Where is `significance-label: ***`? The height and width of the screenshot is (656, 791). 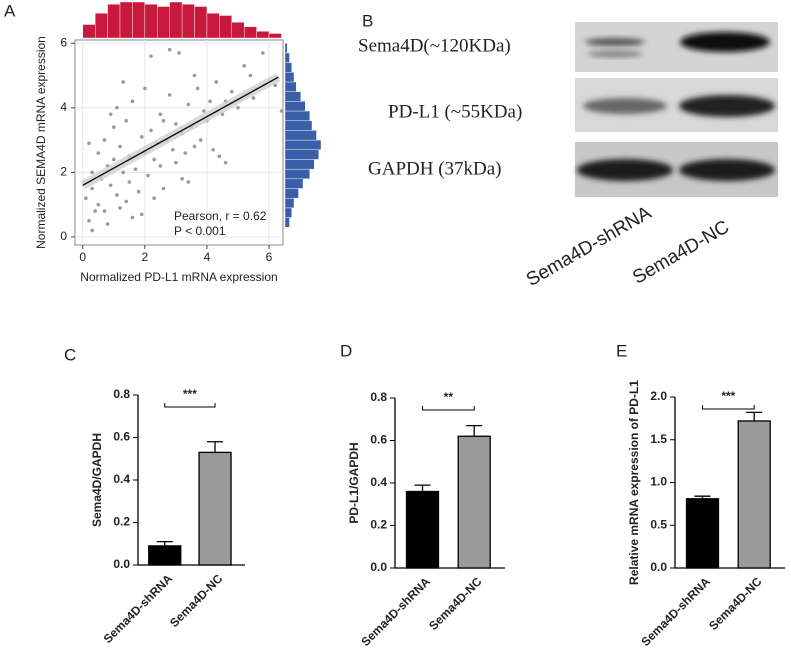
significance-label: *** is located at coordinates (728, 396).